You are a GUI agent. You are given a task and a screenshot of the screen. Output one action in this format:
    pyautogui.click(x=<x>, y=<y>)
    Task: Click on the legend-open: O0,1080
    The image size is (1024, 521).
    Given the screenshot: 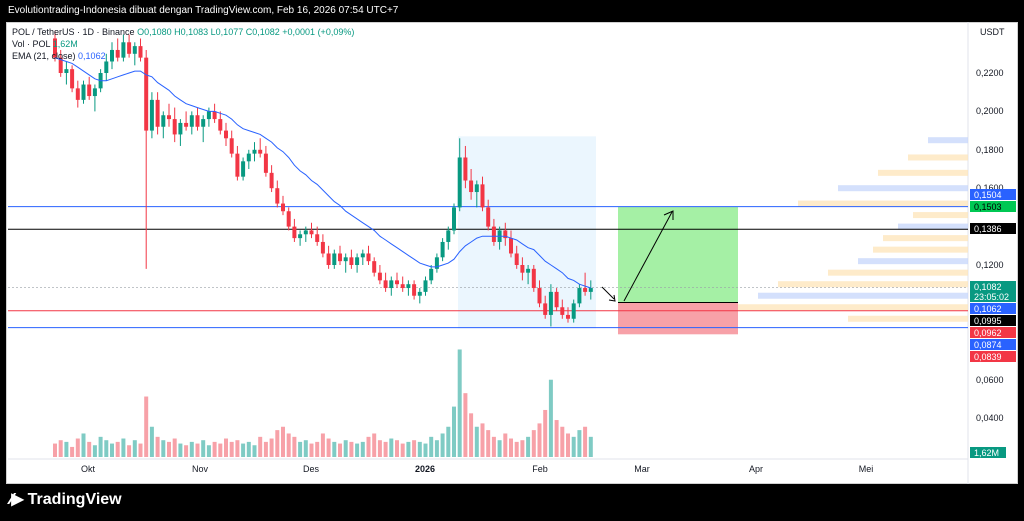 What is the action you would take?
    pyautogui.click(x=154, y=32)
    